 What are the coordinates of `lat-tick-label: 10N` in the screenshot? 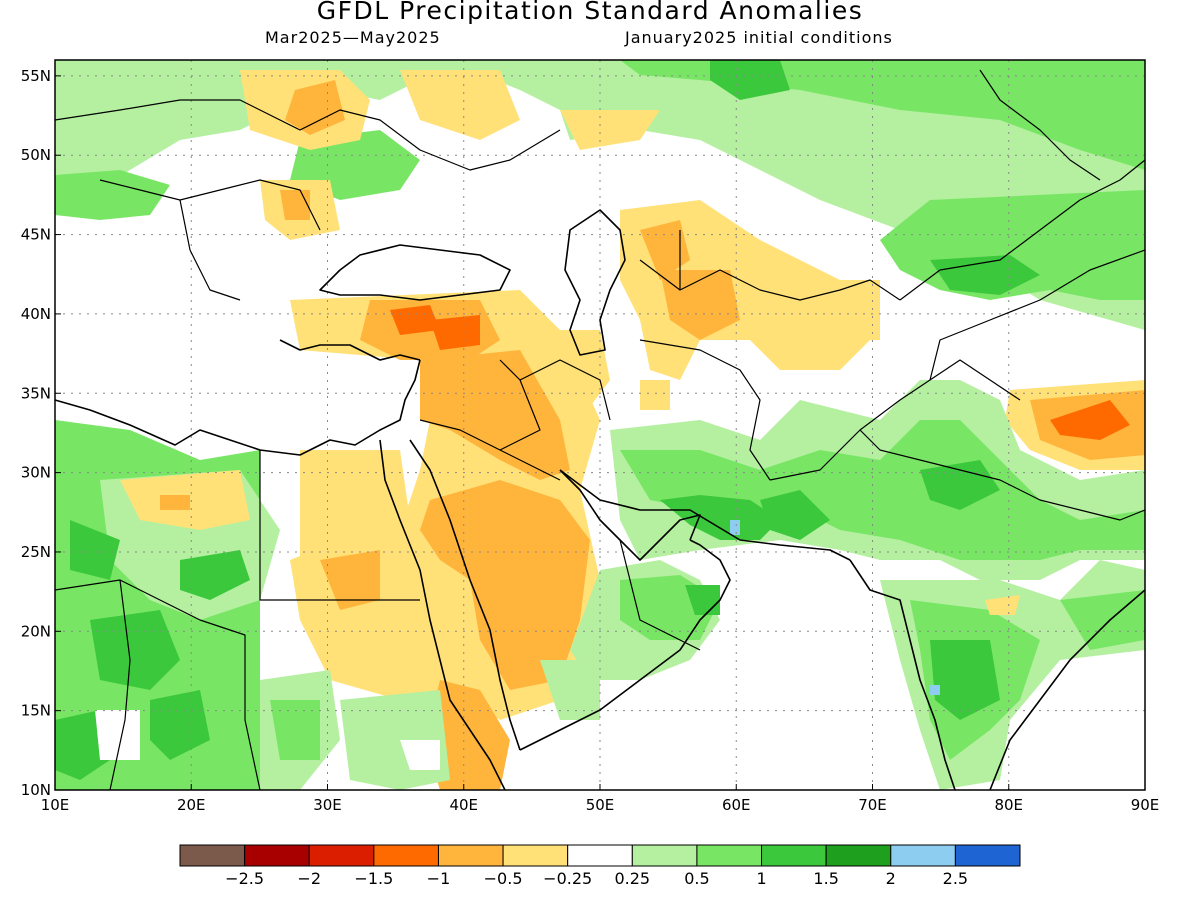 It's located at (36, 790).